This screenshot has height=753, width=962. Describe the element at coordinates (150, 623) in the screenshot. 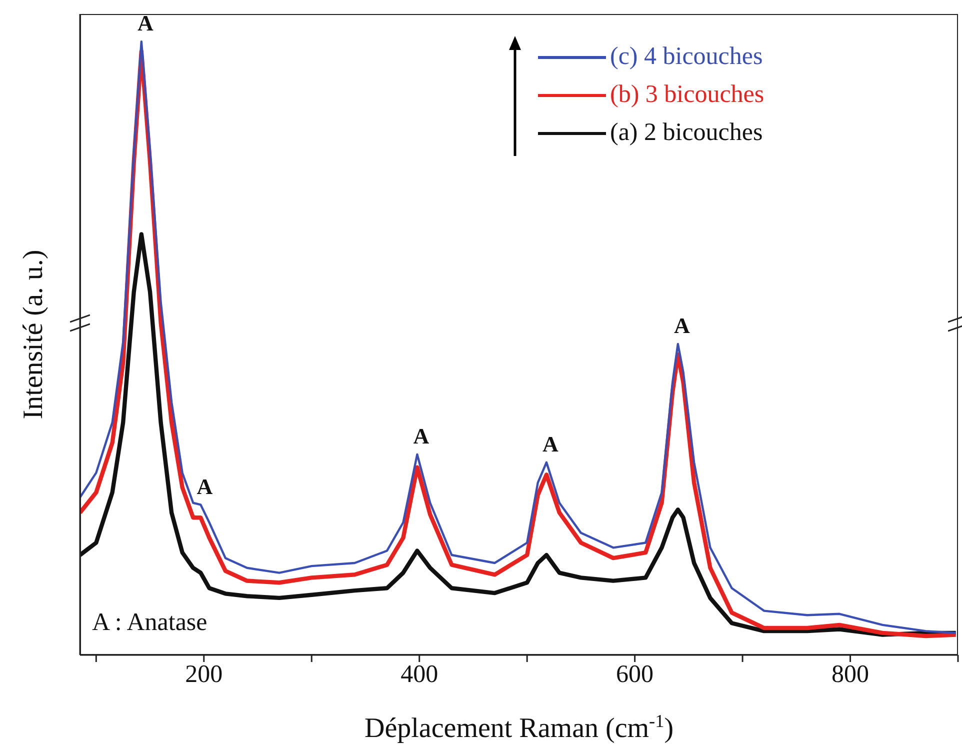

I see `annotation: A : Anatase` at that location.